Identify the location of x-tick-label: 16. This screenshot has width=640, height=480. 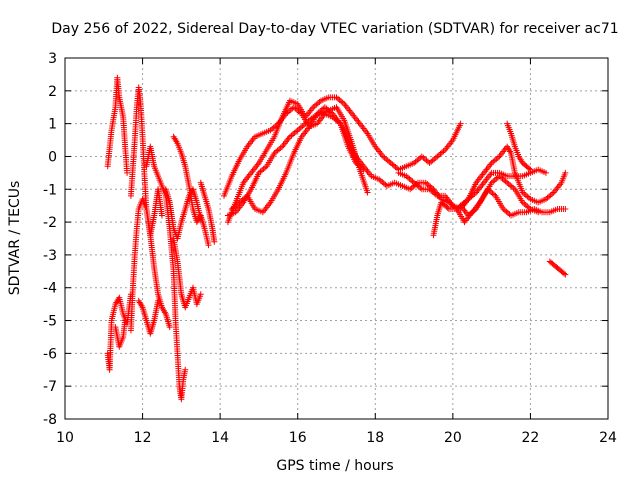
(298, 438).